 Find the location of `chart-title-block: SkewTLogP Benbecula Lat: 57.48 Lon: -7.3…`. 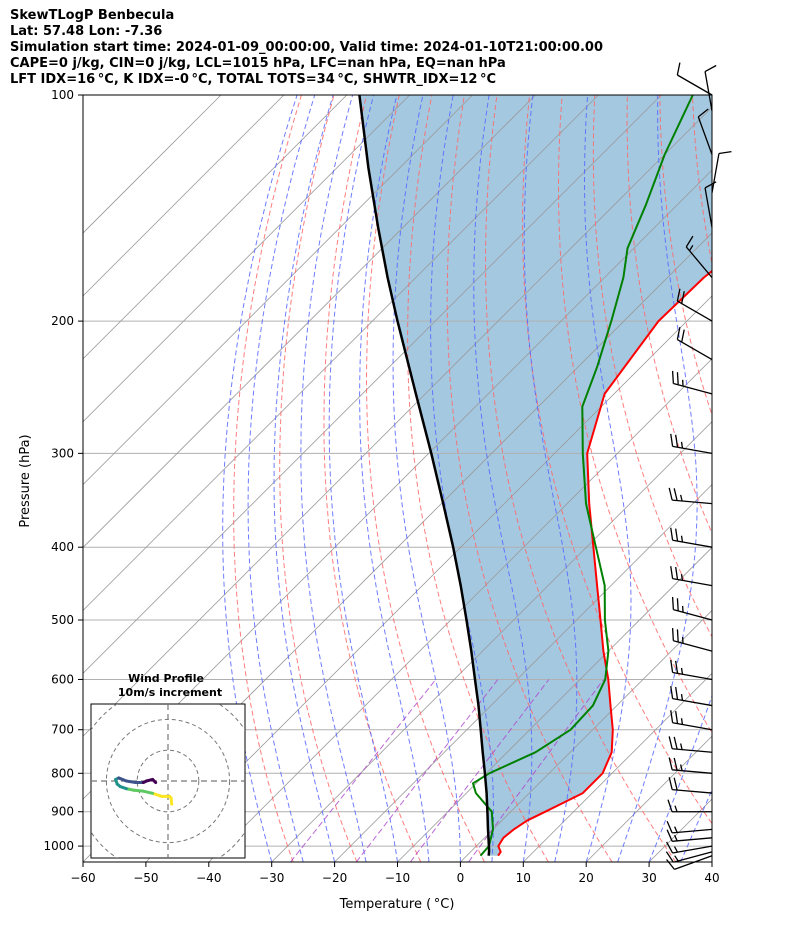

chart-title-block: SkewTLogP Benbecula Lat: 57.48 Lon: -7.3… is located at coordinates (306, 48).